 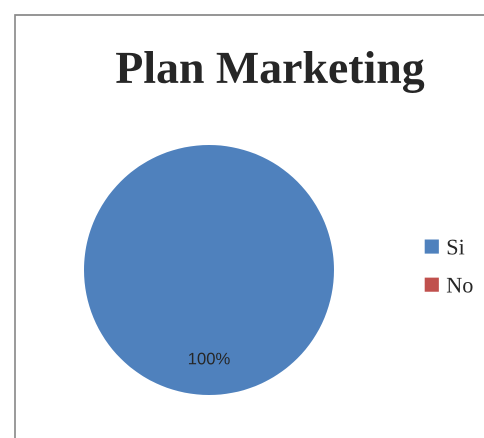 I want to click on legend-label: Si, so click(x=456, y=247).